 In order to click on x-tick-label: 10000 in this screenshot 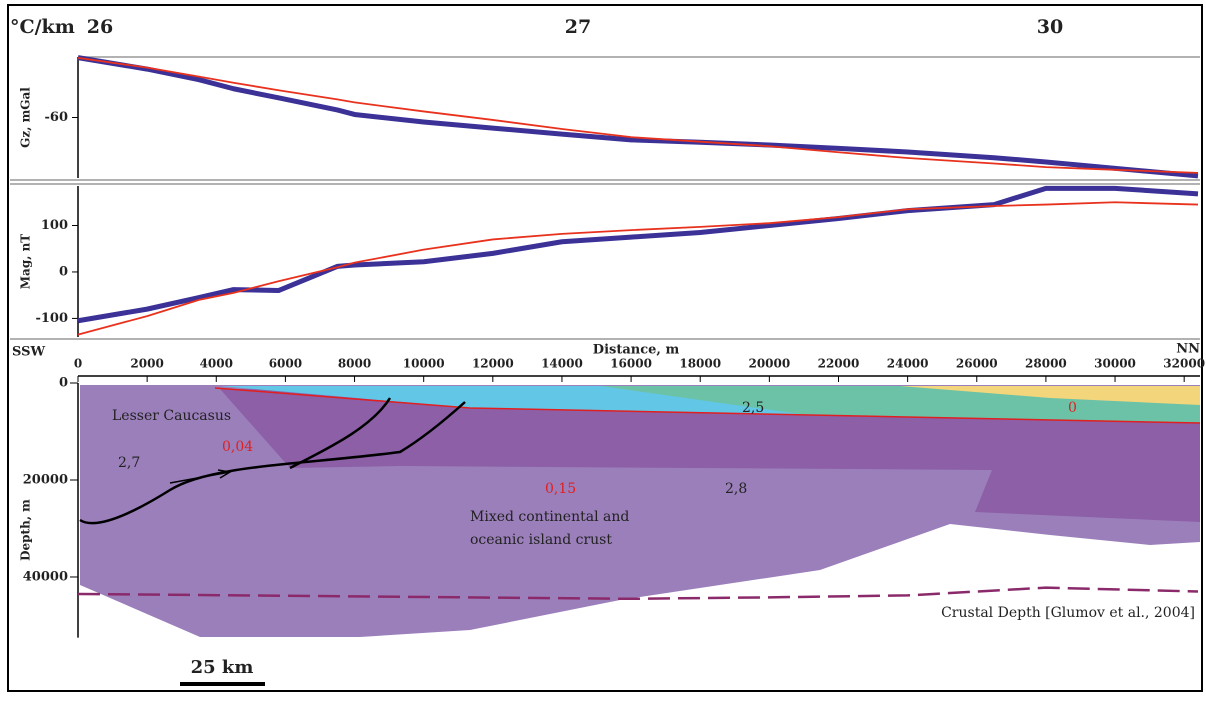, I will do `click(424, 364)`.